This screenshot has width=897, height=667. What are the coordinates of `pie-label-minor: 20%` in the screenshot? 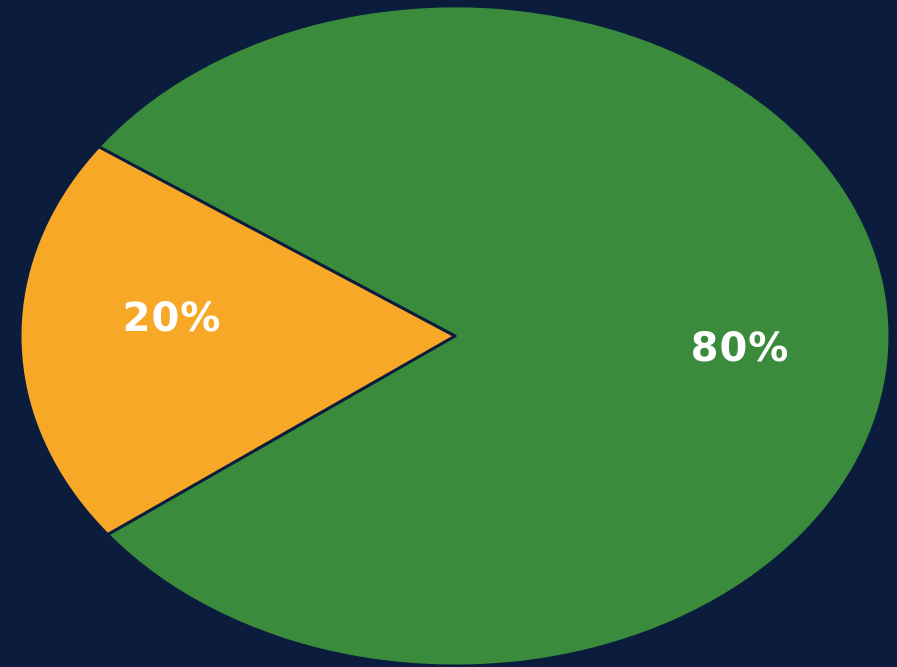 It's located at (172, 318).